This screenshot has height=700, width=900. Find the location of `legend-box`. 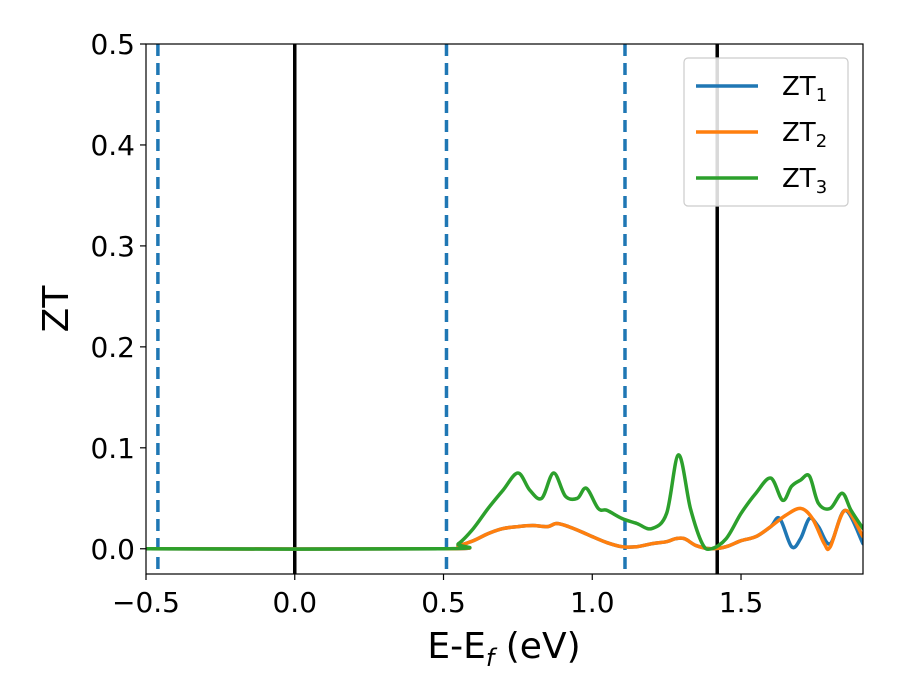

legend-box is located at coordinates (766, 132).